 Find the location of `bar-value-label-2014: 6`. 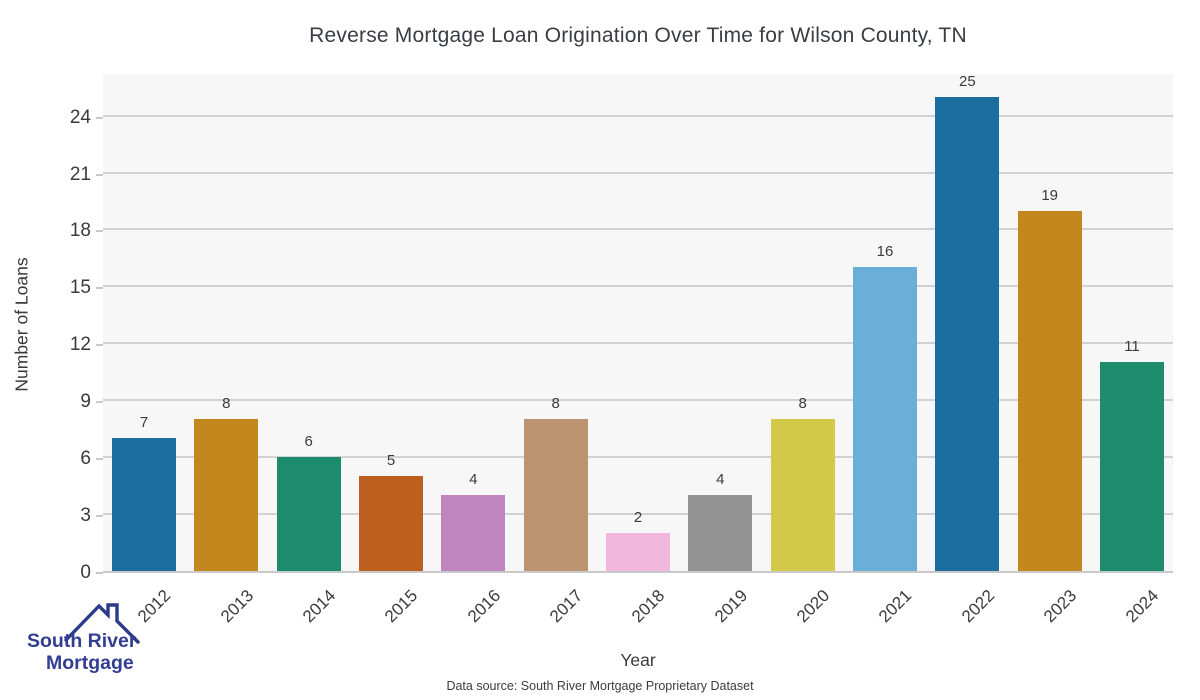

bar-value-label-2014: 6 is located at coordinates (308, 442).